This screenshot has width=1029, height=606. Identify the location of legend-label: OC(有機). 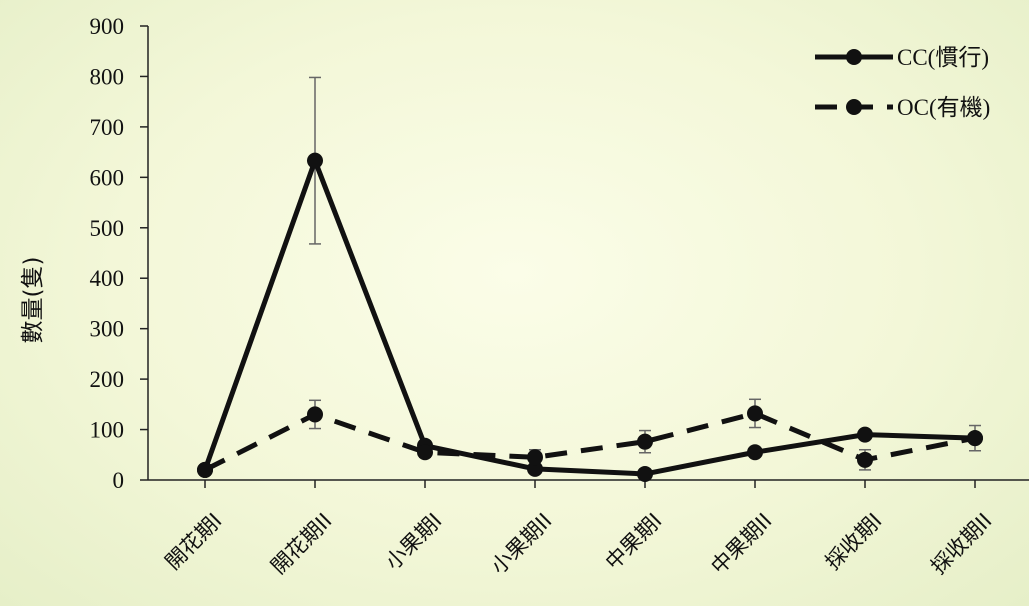
(943, 107).